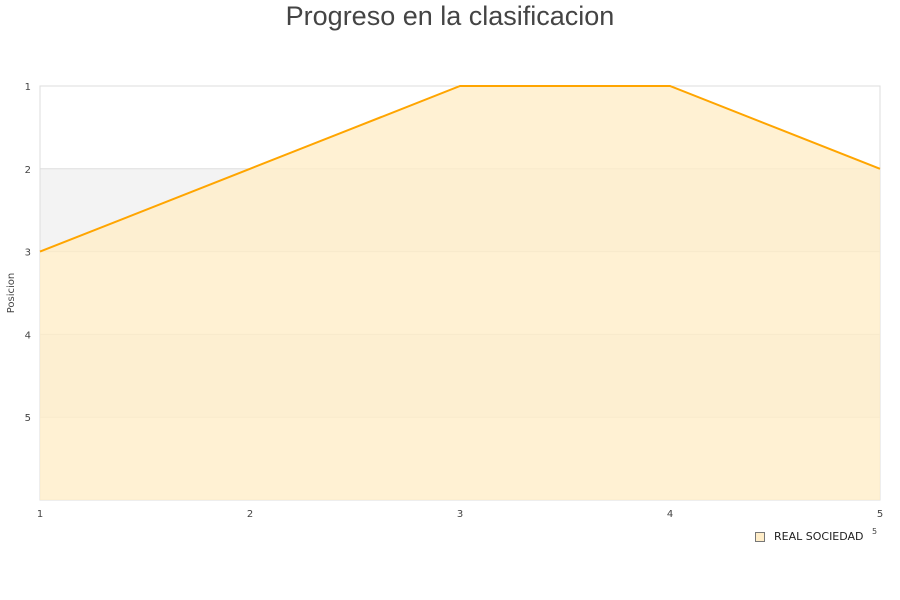 This screenshot has width=900, height=600. What do you see at coordinates (450, 16) in the screenshot?
I see `chart-title: Progreso en la clasificacion` at bounding box center [450, 16].